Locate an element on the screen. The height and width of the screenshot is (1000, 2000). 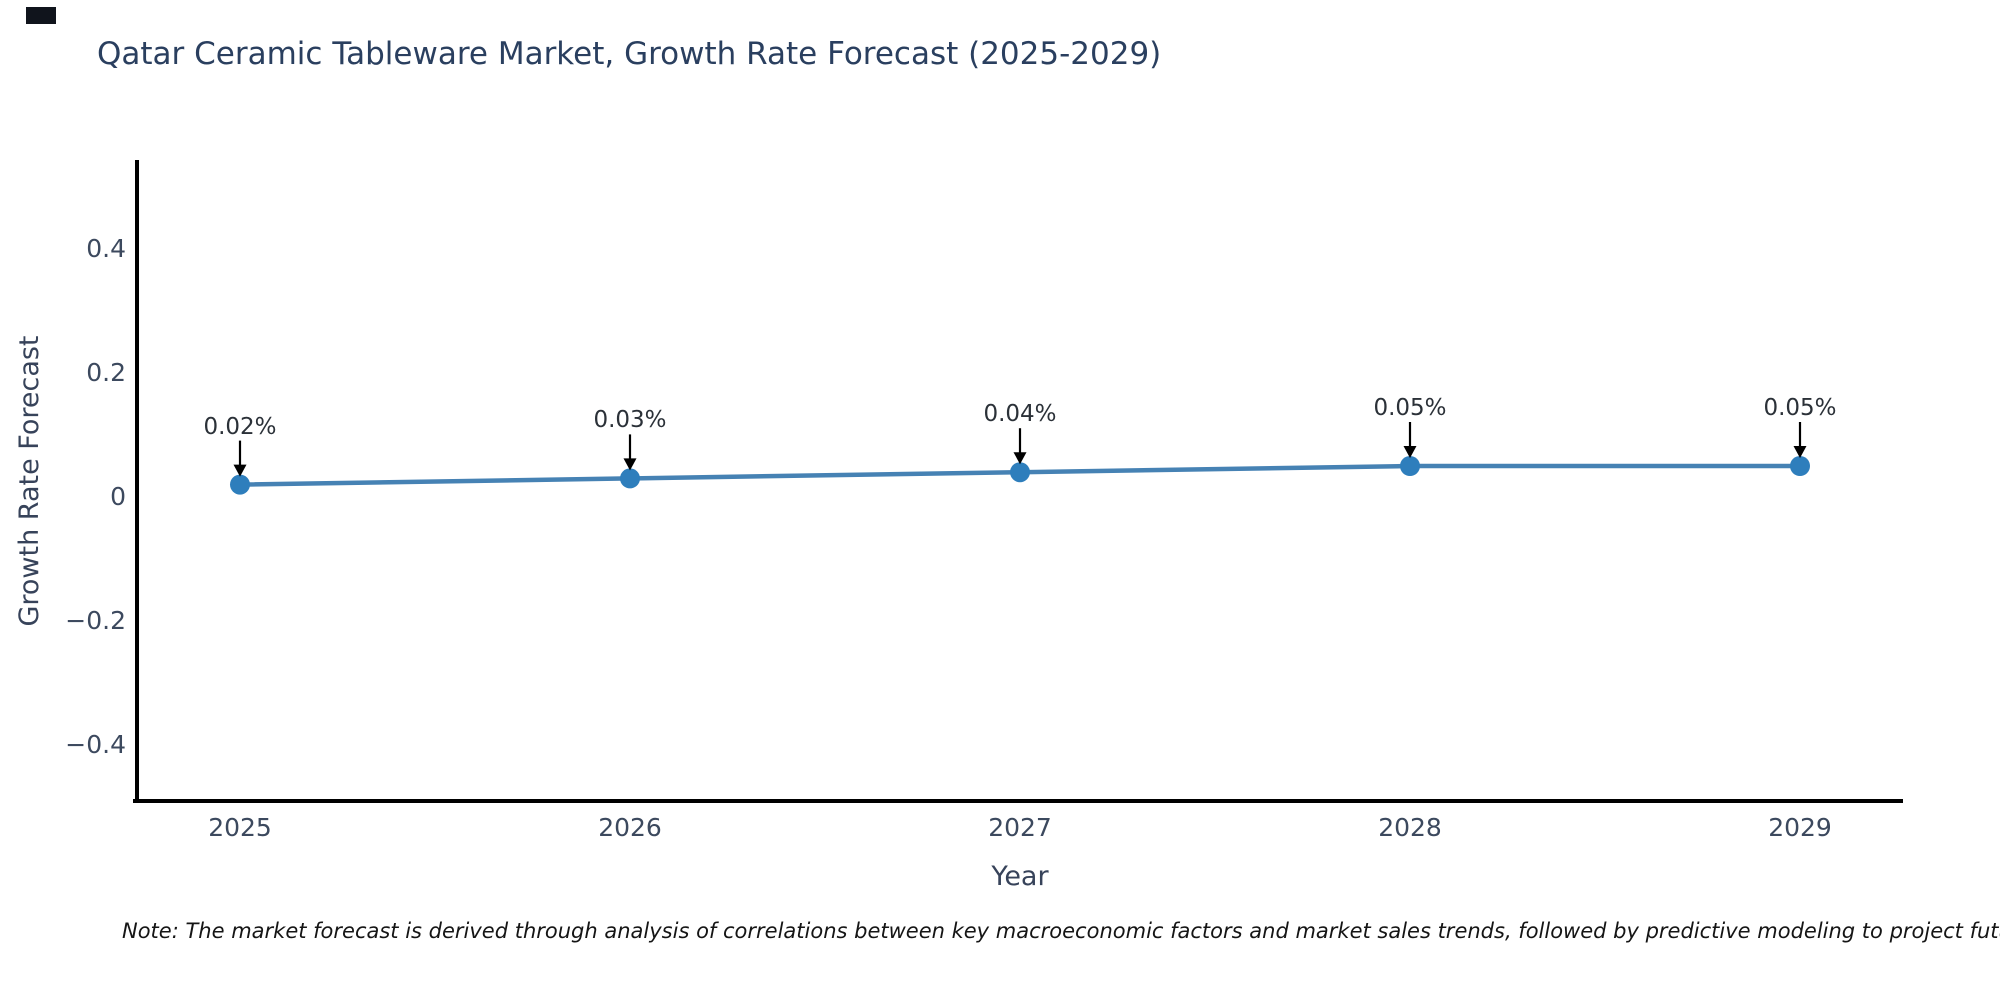
y-tick-label: 0 is located at coordinates (118, 496).